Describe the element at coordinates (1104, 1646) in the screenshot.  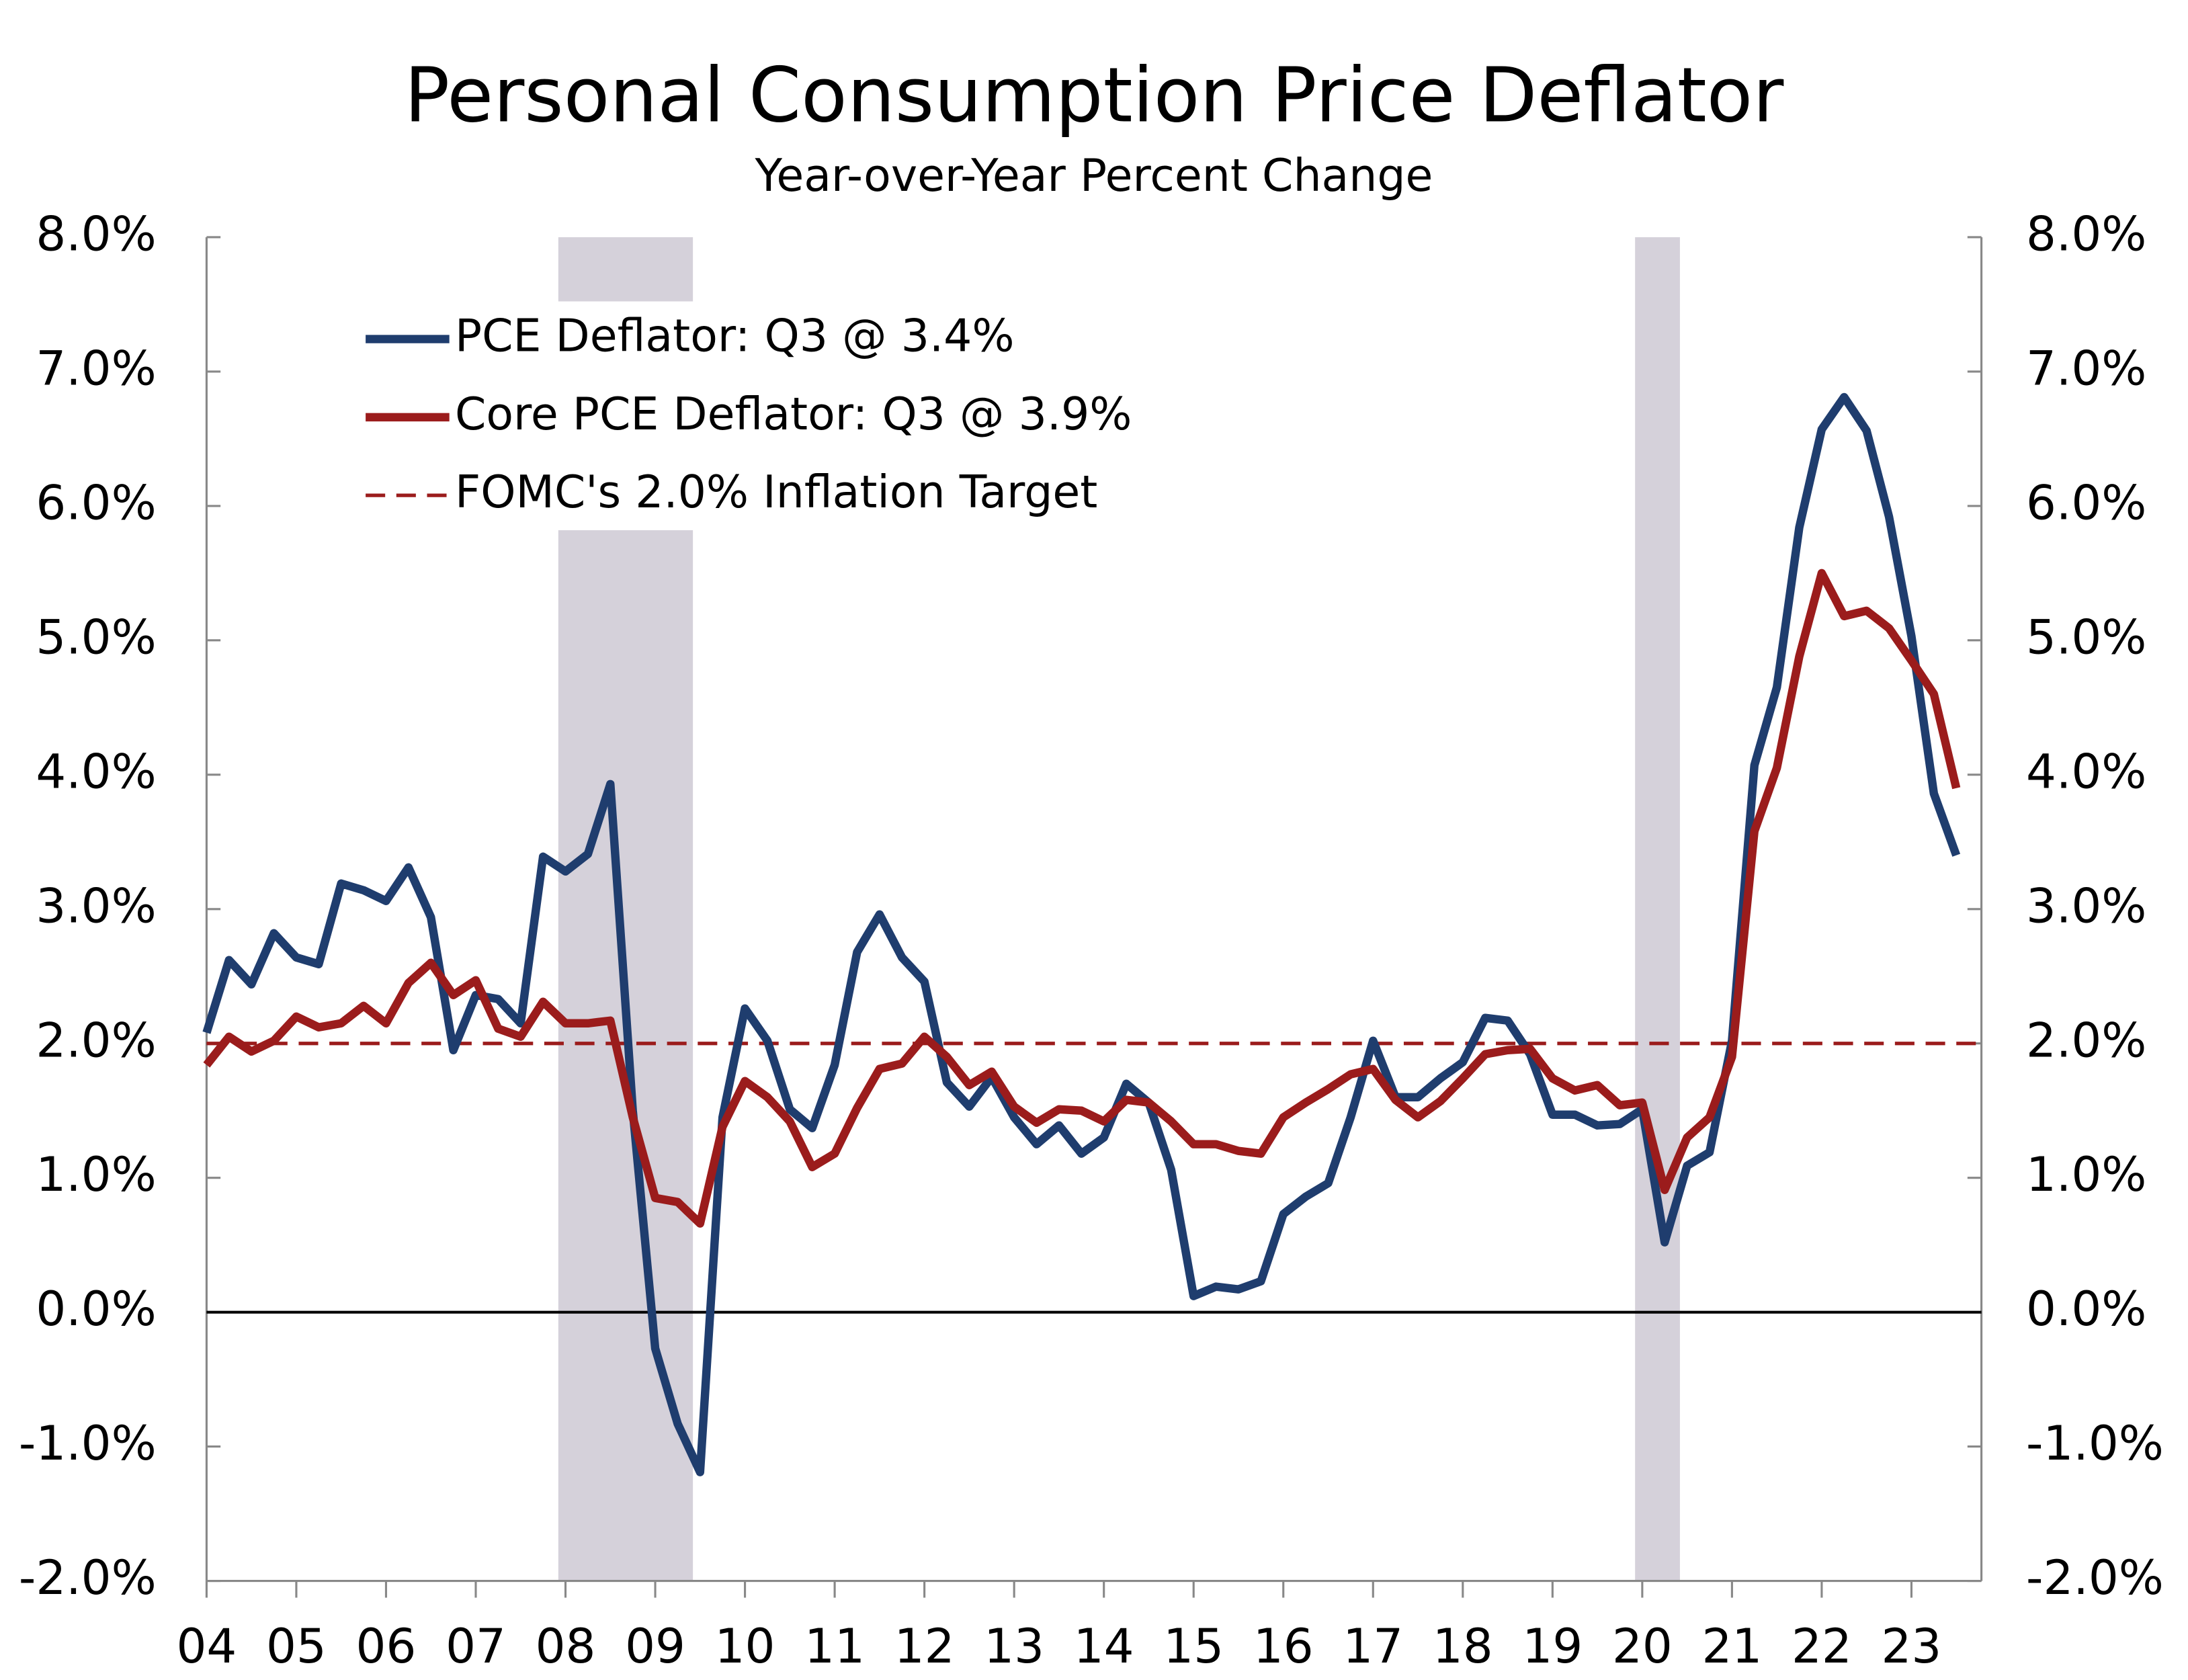
I see `x-tick-label: 14` at that location.